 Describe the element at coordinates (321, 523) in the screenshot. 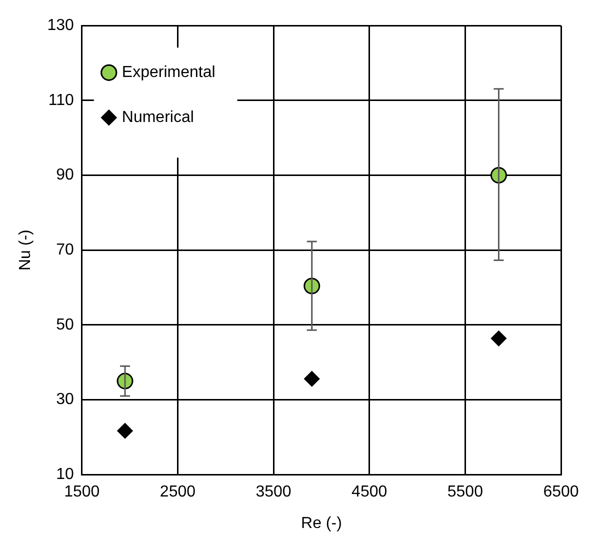

I see `x-axis-title: Re (-)` at that location.